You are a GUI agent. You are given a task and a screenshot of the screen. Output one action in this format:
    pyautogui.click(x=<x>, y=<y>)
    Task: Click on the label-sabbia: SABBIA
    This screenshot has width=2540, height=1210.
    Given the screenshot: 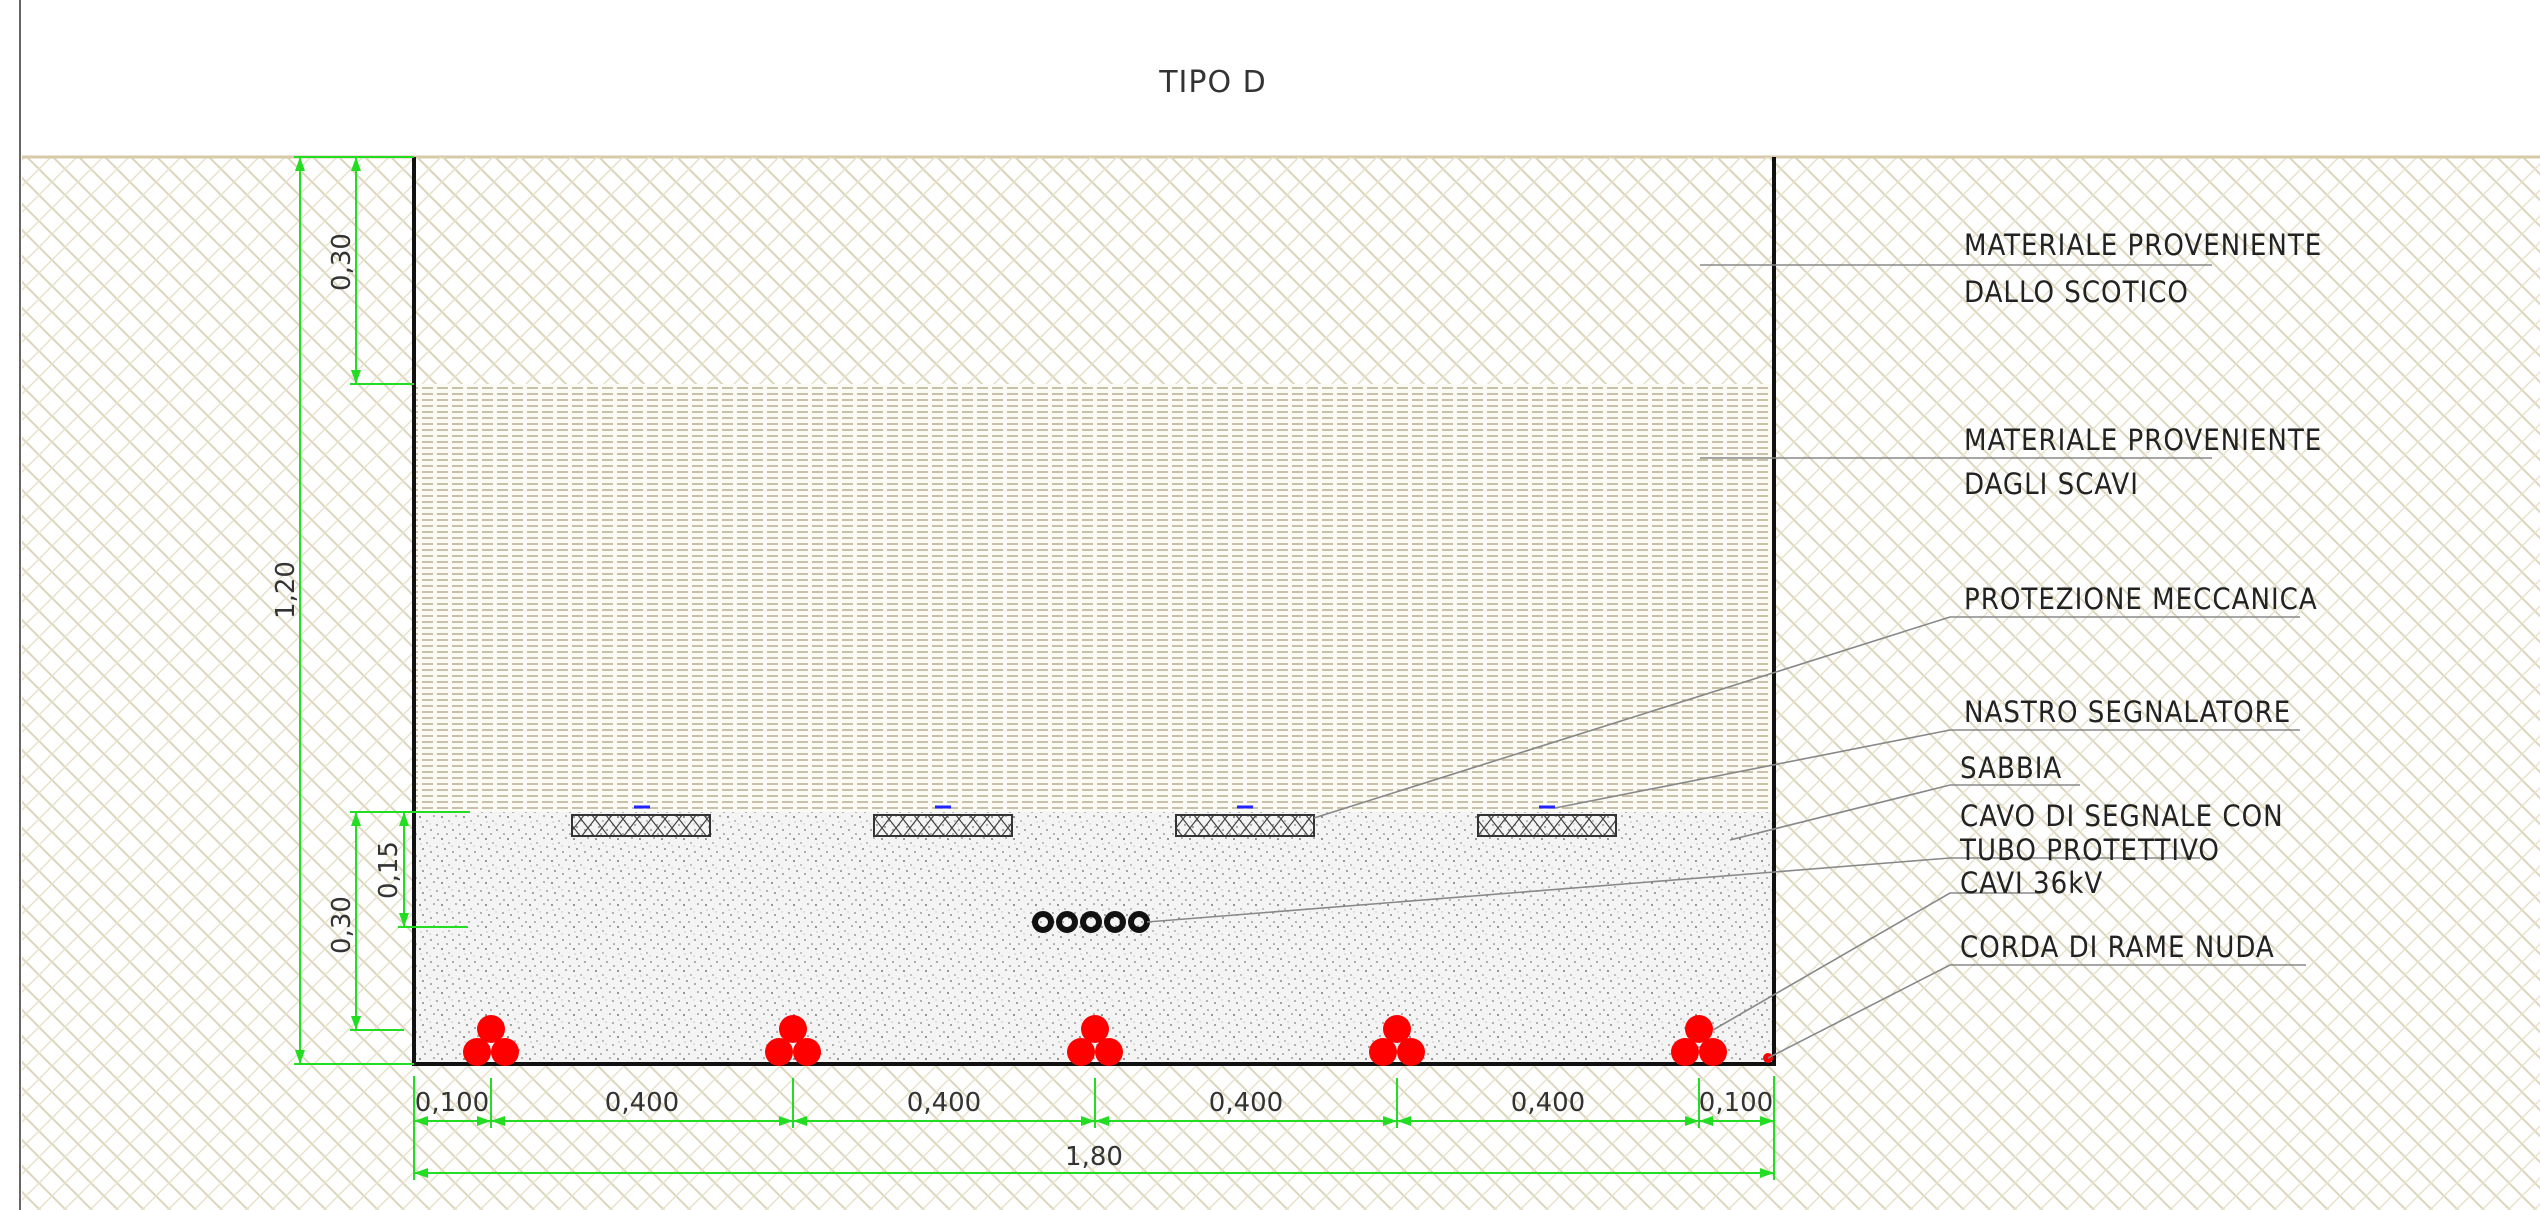 What is the action you would take?
    pyautogui.click(x=2011, y=768)
    